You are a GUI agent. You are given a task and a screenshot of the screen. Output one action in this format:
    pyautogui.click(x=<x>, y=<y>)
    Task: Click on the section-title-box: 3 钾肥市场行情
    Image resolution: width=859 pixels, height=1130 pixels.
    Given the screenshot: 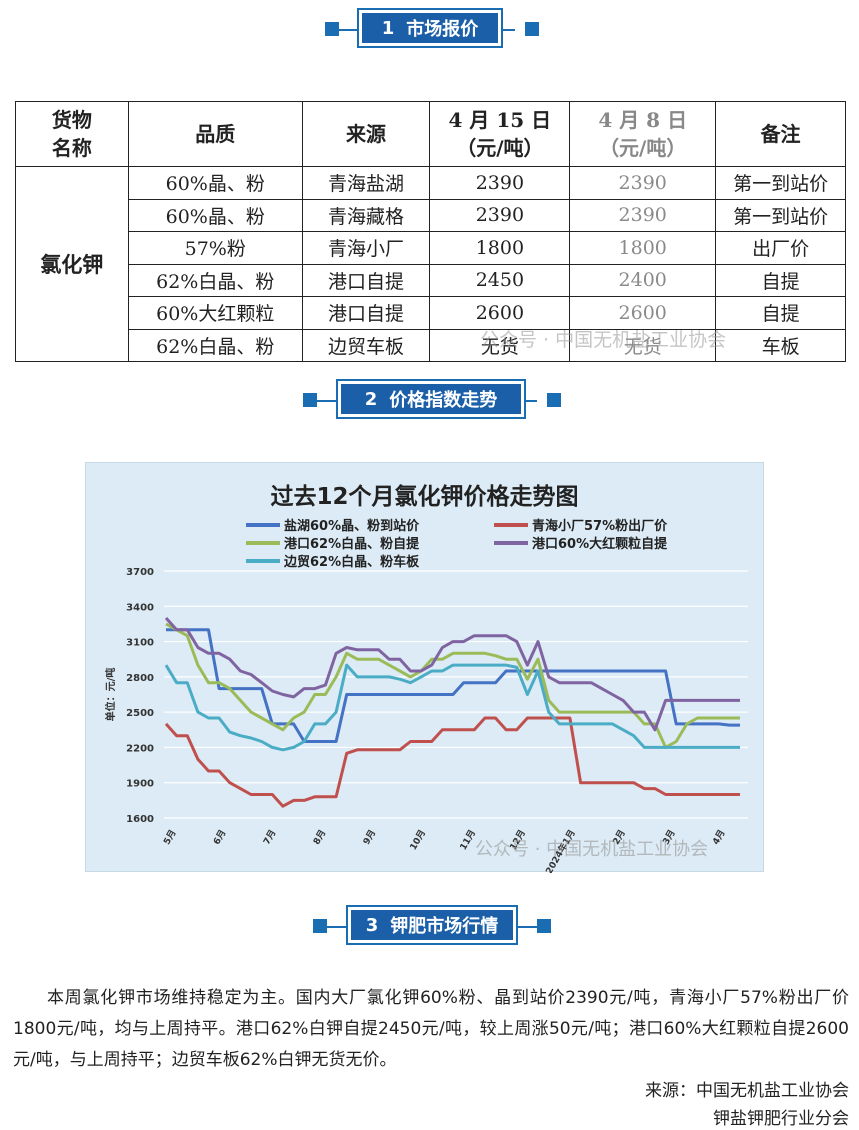 What is the action you would take?
    pyautogui.click(x=432, y=925)
    